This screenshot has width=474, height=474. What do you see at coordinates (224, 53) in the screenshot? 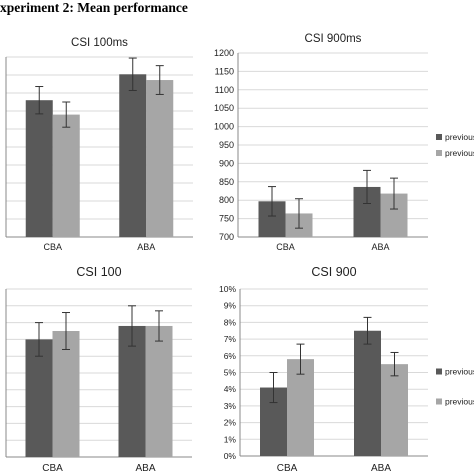
I see `chart-2-y-tick-label: 1200` at bounding box center [224, 53].